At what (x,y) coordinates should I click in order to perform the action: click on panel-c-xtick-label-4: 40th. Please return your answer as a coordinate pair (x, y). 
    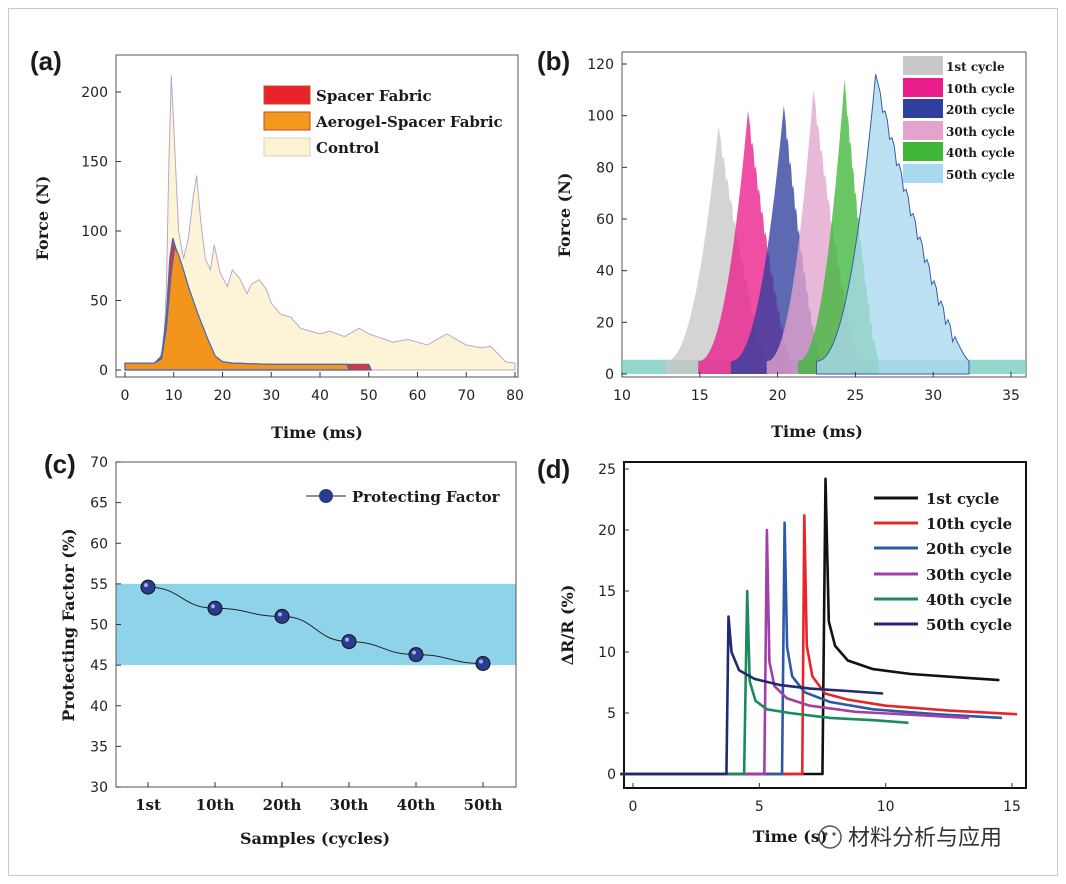
    Looking at the image, I should click on (416, 805).